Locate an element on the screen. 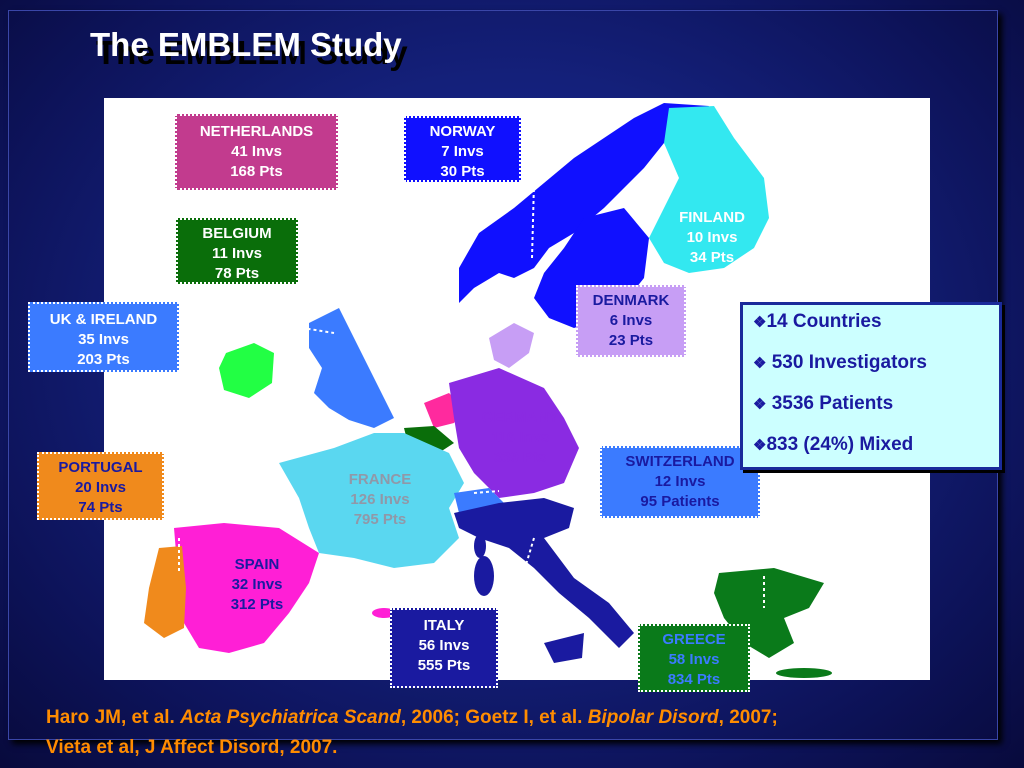 The height and width of the screenshot is (768, 1024). denmark-pts: 23 Pts is located at coordinates (631, 340).